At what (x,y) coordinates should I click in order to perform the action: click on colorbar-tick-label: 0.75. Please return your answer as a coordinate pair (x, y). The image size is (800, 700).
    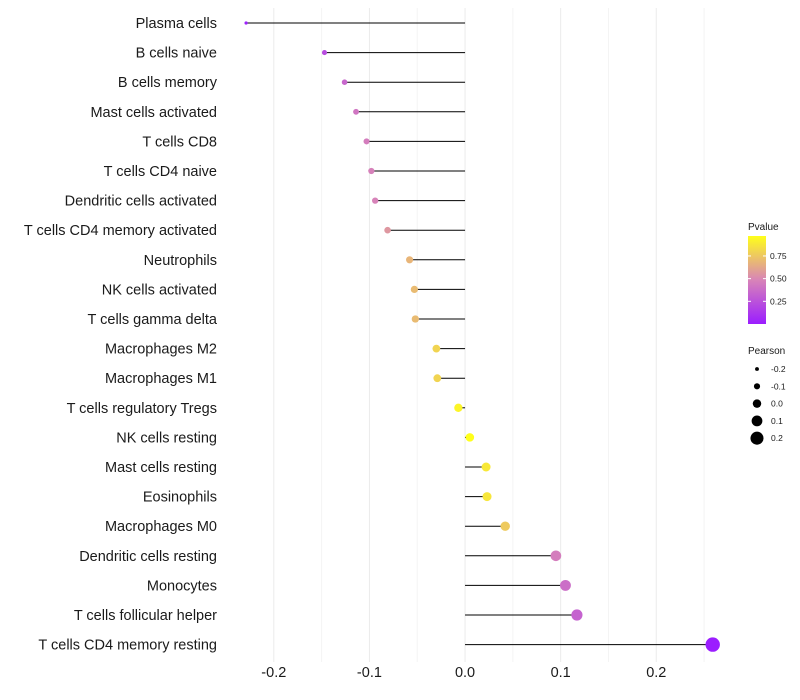
    Looking at the image, I should click on (778, 256).